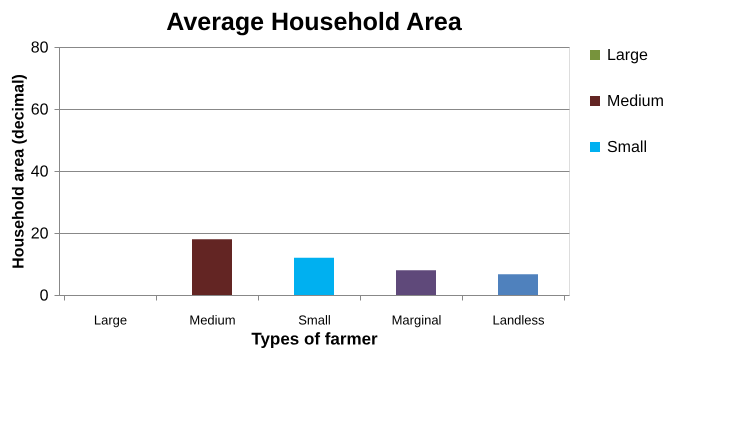 The width and height of the screenshot is (731, 423). Describe the element at coordinates (314, 339) in the screenshot. I see `x-axis-title: Types of farmer` at that location.